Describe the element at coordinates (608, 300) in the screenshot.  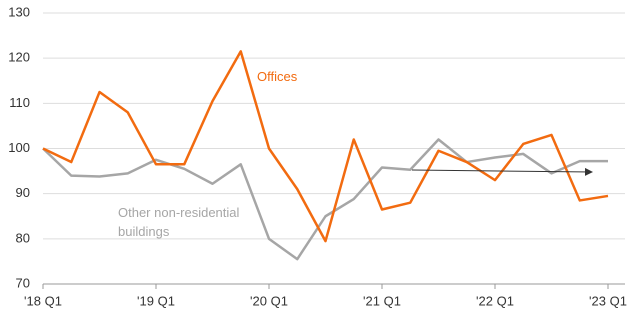
I see `x-tick-label: '23 Q1` at that location.